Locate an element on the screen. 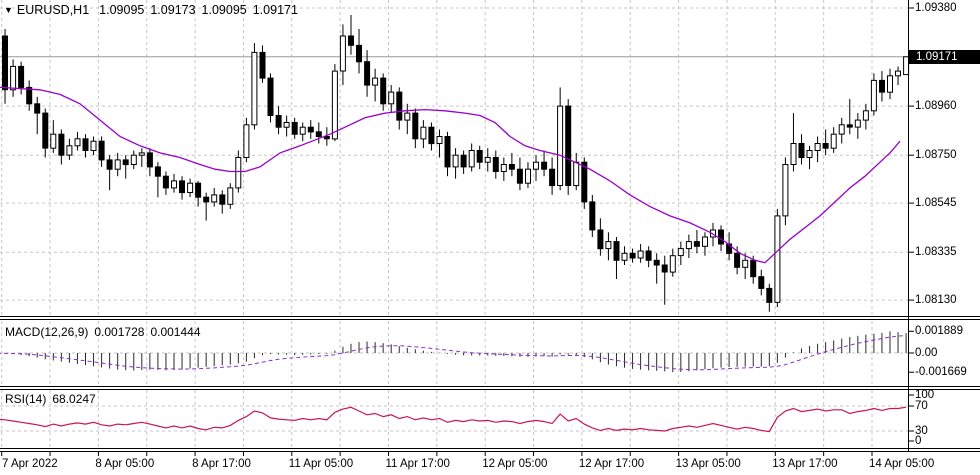  price-tick-label: 1.08960 is located at coordinates (936, 106).